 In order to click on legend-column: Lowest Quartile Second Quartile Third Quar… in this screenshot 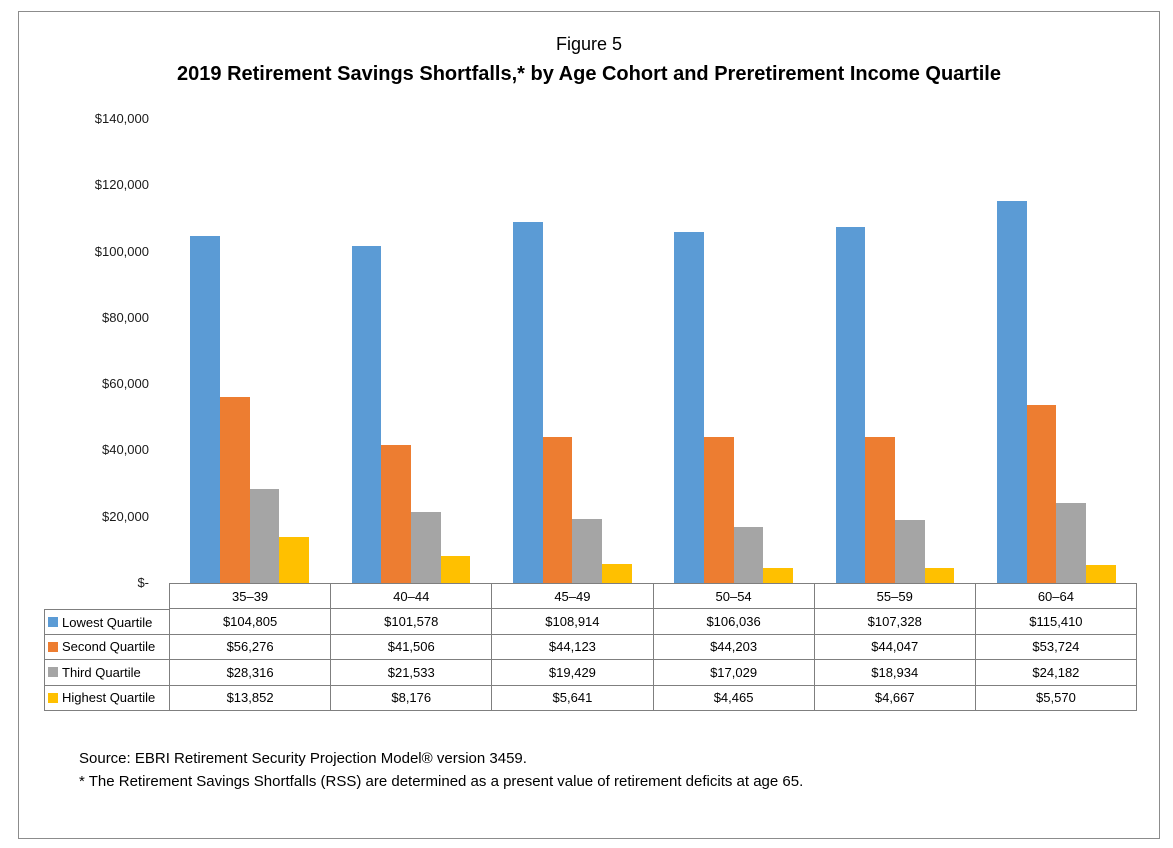, I will do `click(106, 647)`.